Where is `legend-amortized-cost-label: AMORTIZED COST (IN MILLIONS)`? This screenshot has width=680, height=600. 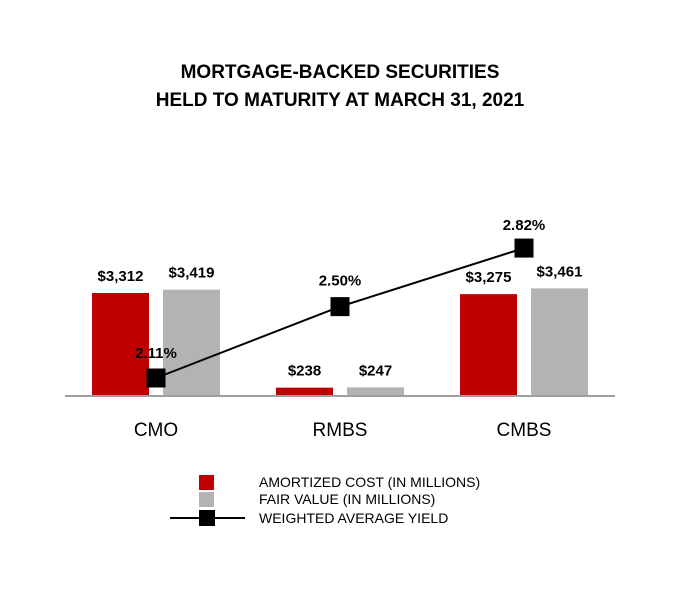
legend-amortized-cost-label: AMORTIZED COST (IN MILLIONS) is located at coordinates (369, 482).